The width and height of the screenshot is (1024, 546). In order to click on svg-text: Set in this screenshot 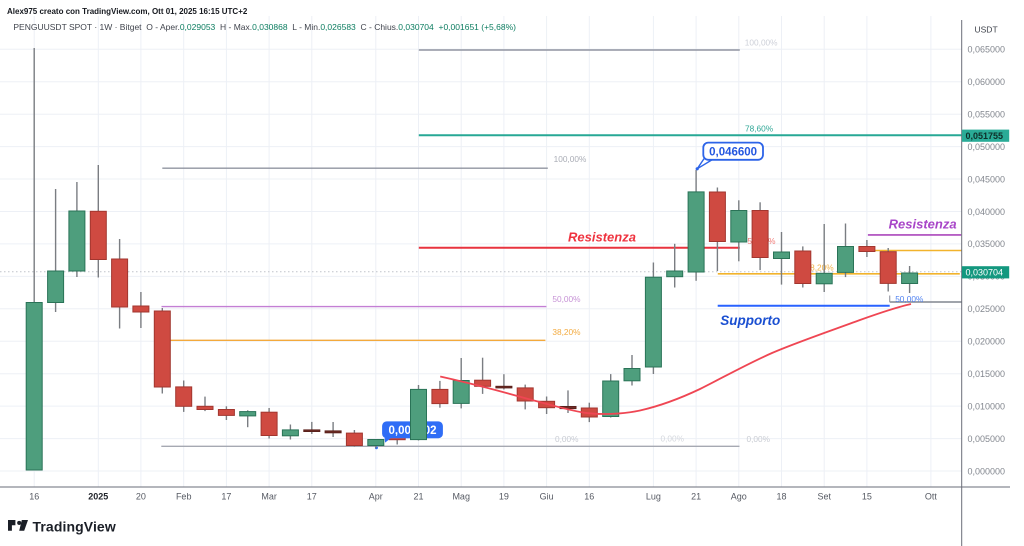, I will do `click(824, 496)`.